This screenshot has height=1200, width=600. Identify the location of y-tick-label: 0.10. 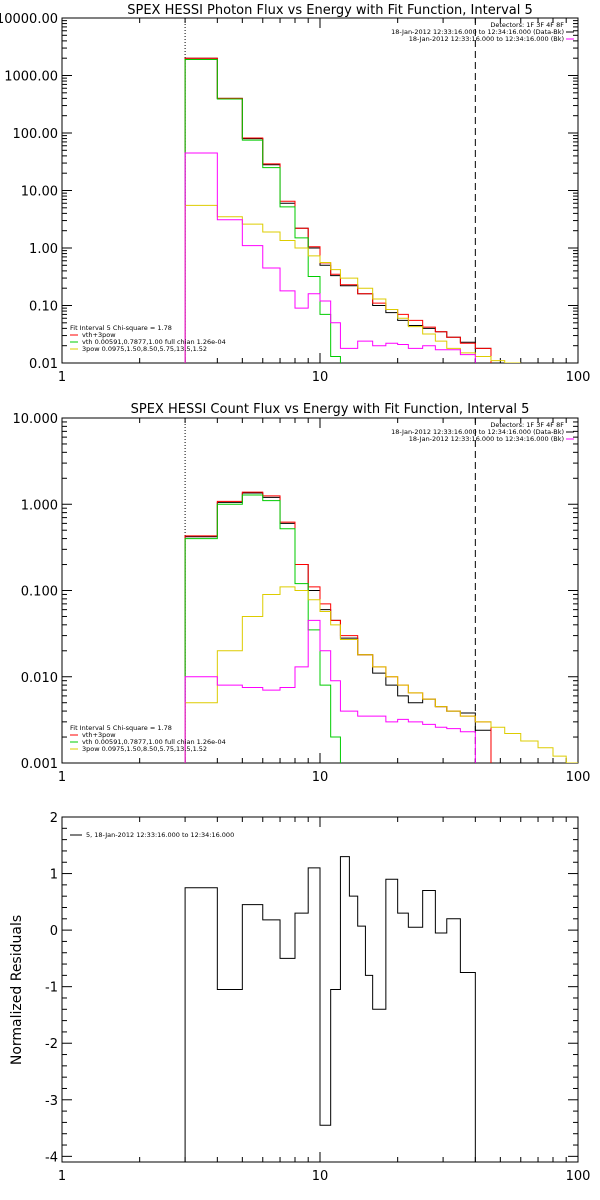
(43, 307).